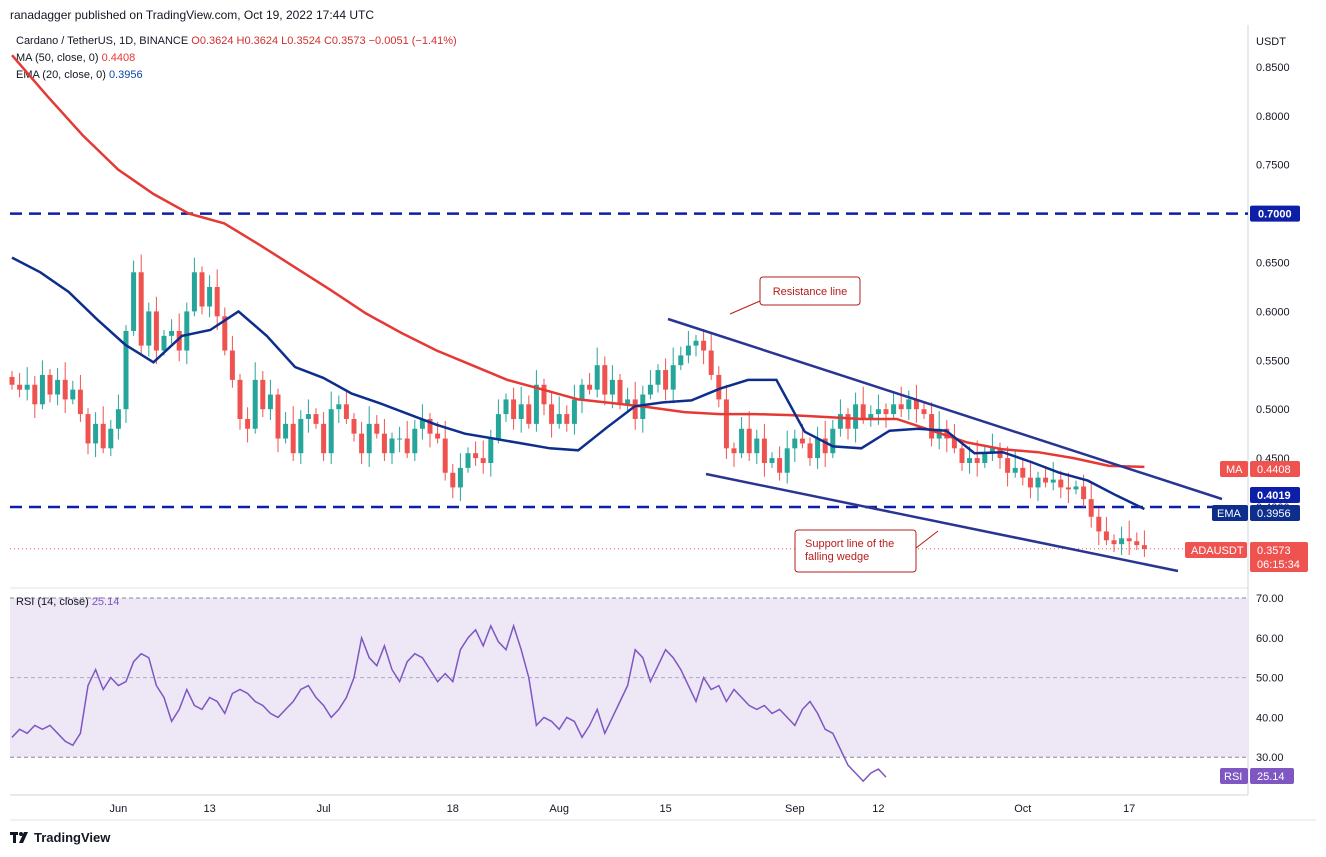  Describe the element at coordinates (942, 522) in the screenshot. I see `support-trendline` at that location.